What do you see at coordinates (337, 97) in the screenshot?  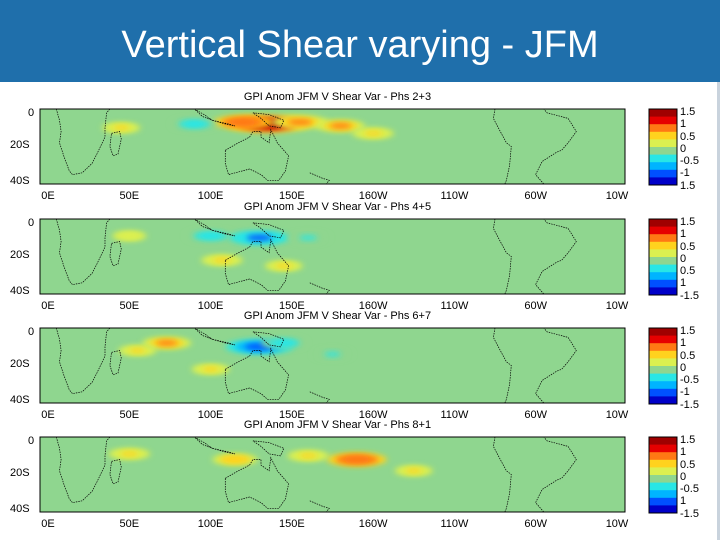 I see `panel-title: GPI Anom JFM V Shear Var - Phs 2+3` at bounding box center [337, 97].